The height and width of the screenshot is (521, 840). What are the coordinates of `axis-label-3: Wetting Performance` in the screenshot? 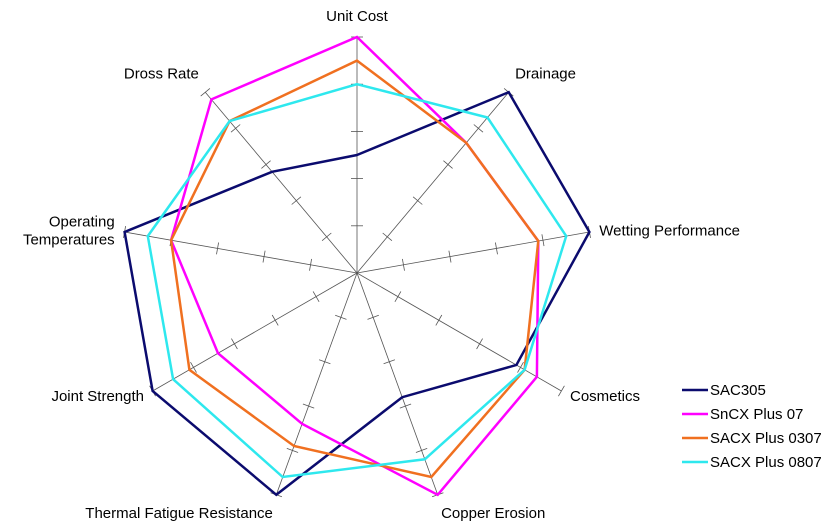 It's located at (669, 230).